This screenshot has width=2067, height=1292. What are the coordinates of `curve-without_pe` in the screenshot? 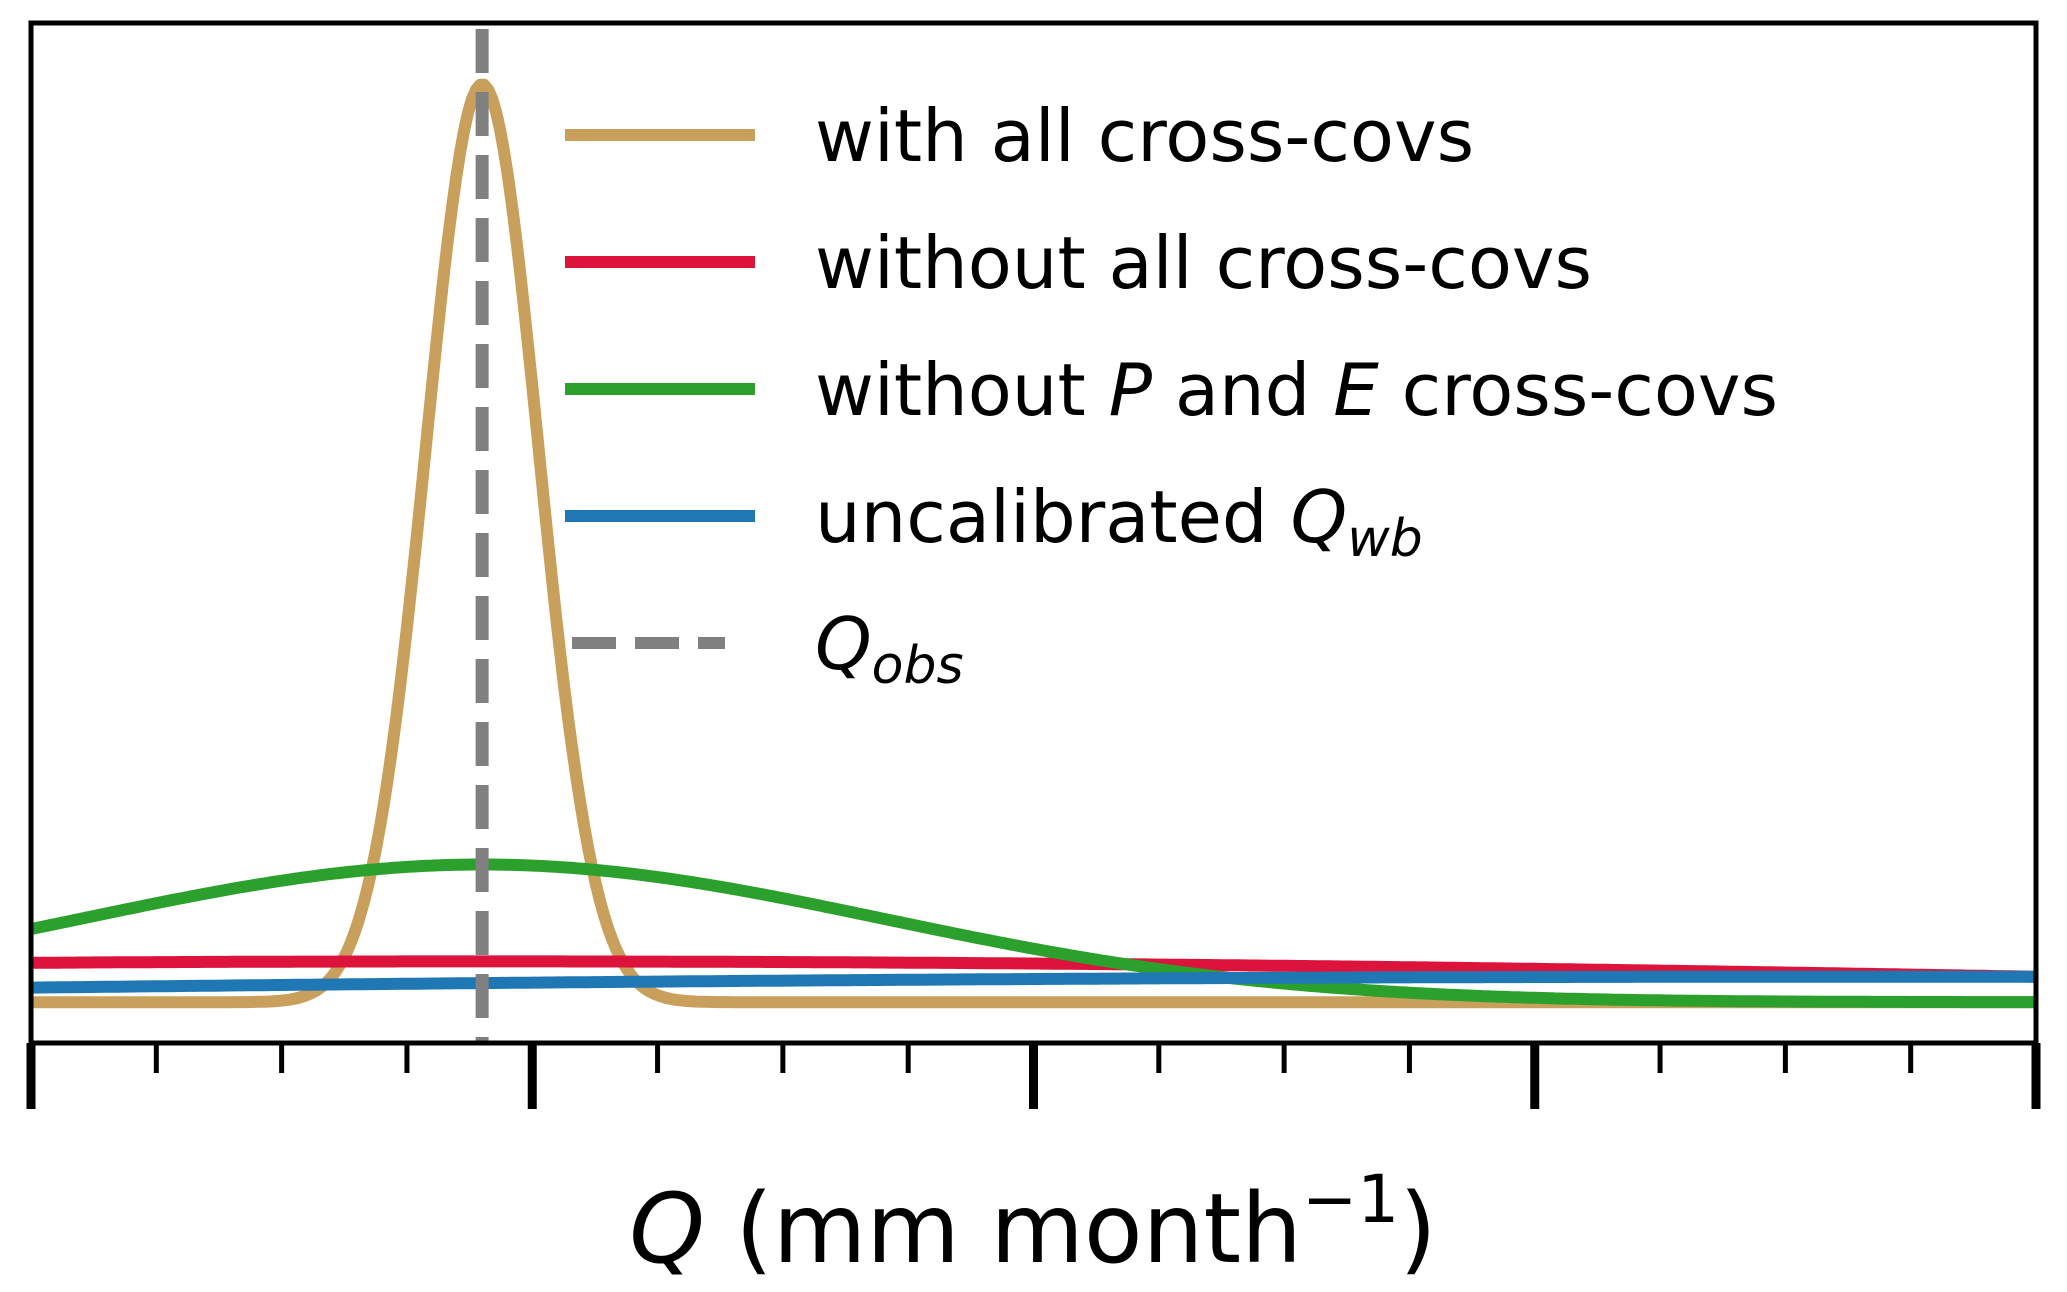 It's located at (1033, 933).